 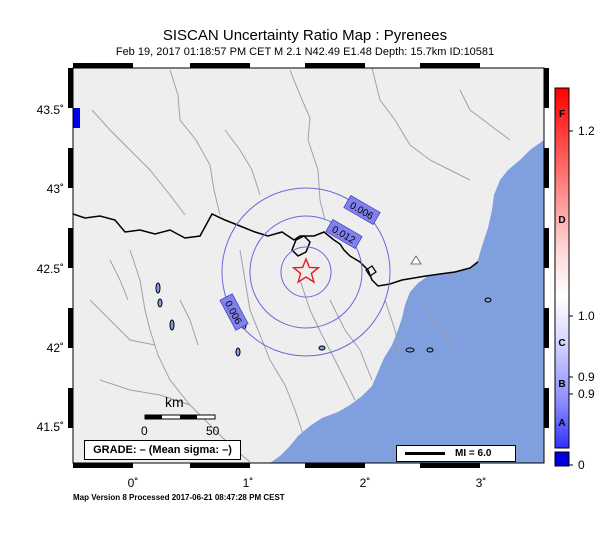 I want to click on mi-legend-line, so click(x=425, y=453).